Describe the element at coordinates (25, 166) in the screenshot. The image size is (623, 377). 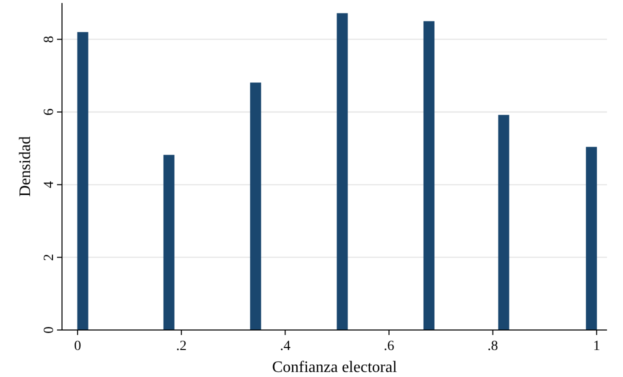
I see `y-axis-title: Densidad` at that location.